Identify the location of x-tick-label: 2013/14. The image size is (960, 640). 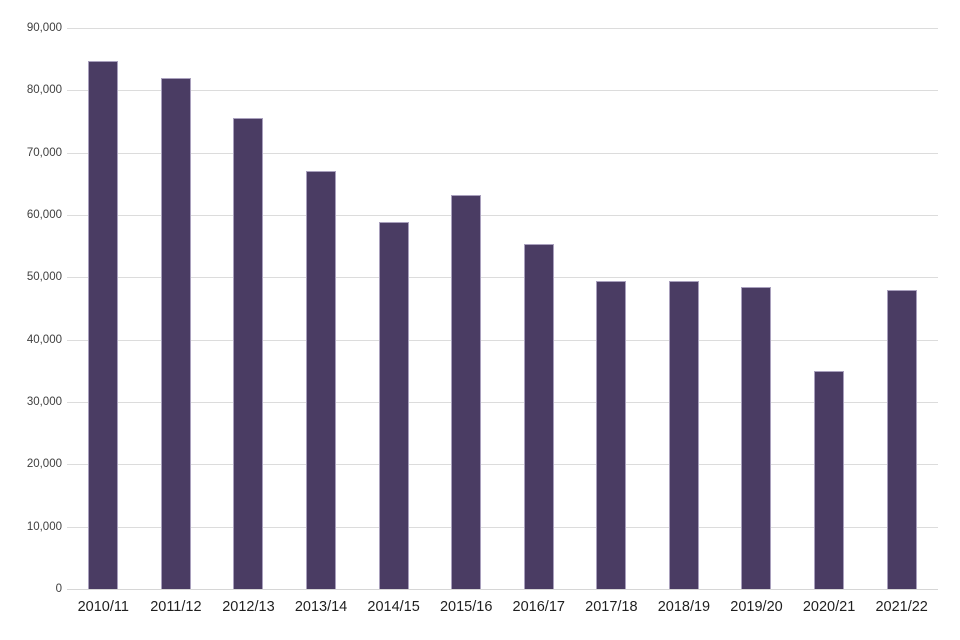
(321, 607).